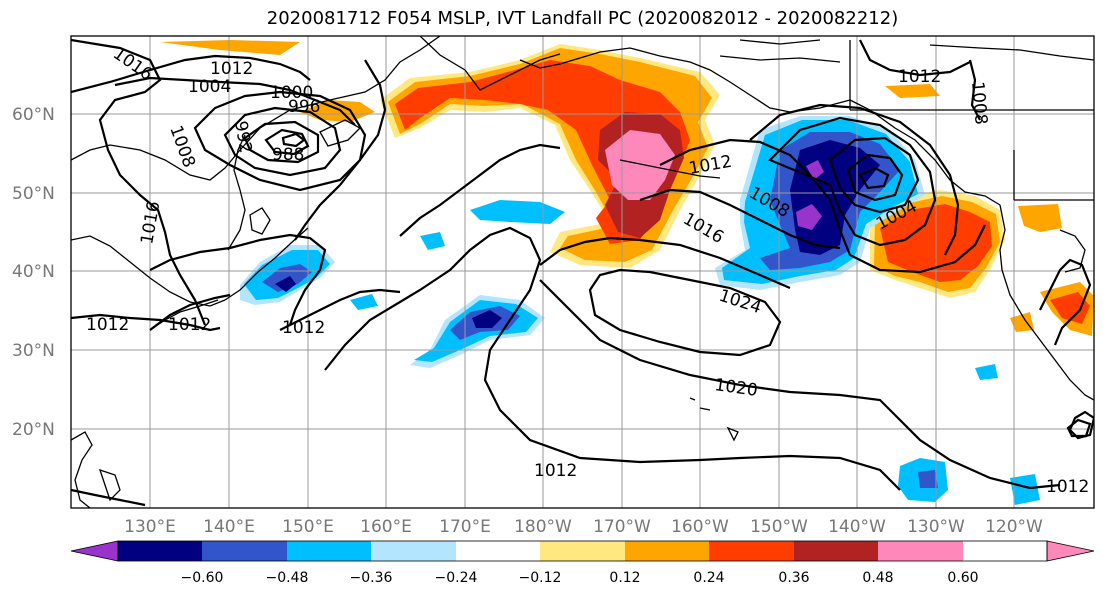  What do you see at coordinates (624, 578) in the screenshot?
I see `colorbar-tick: 0.12` at bounding box center [624, 578].